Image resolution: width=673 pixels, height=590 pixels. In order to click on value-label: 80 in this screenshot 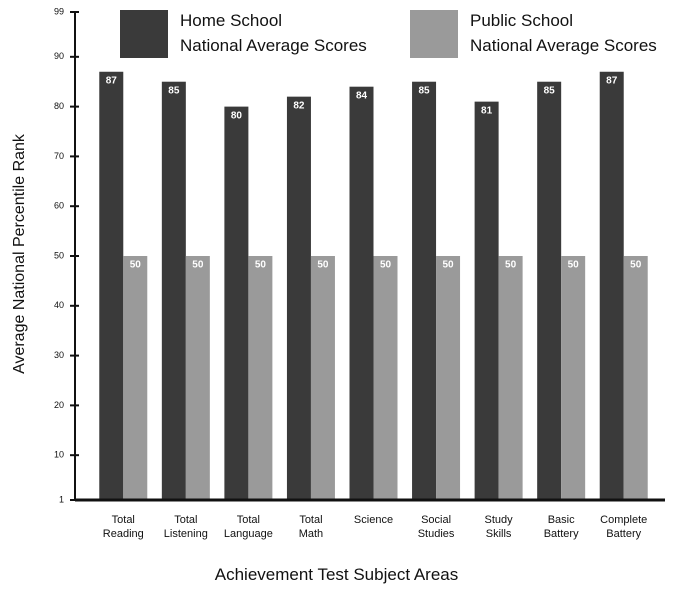, I will do `click(237, 115)`.